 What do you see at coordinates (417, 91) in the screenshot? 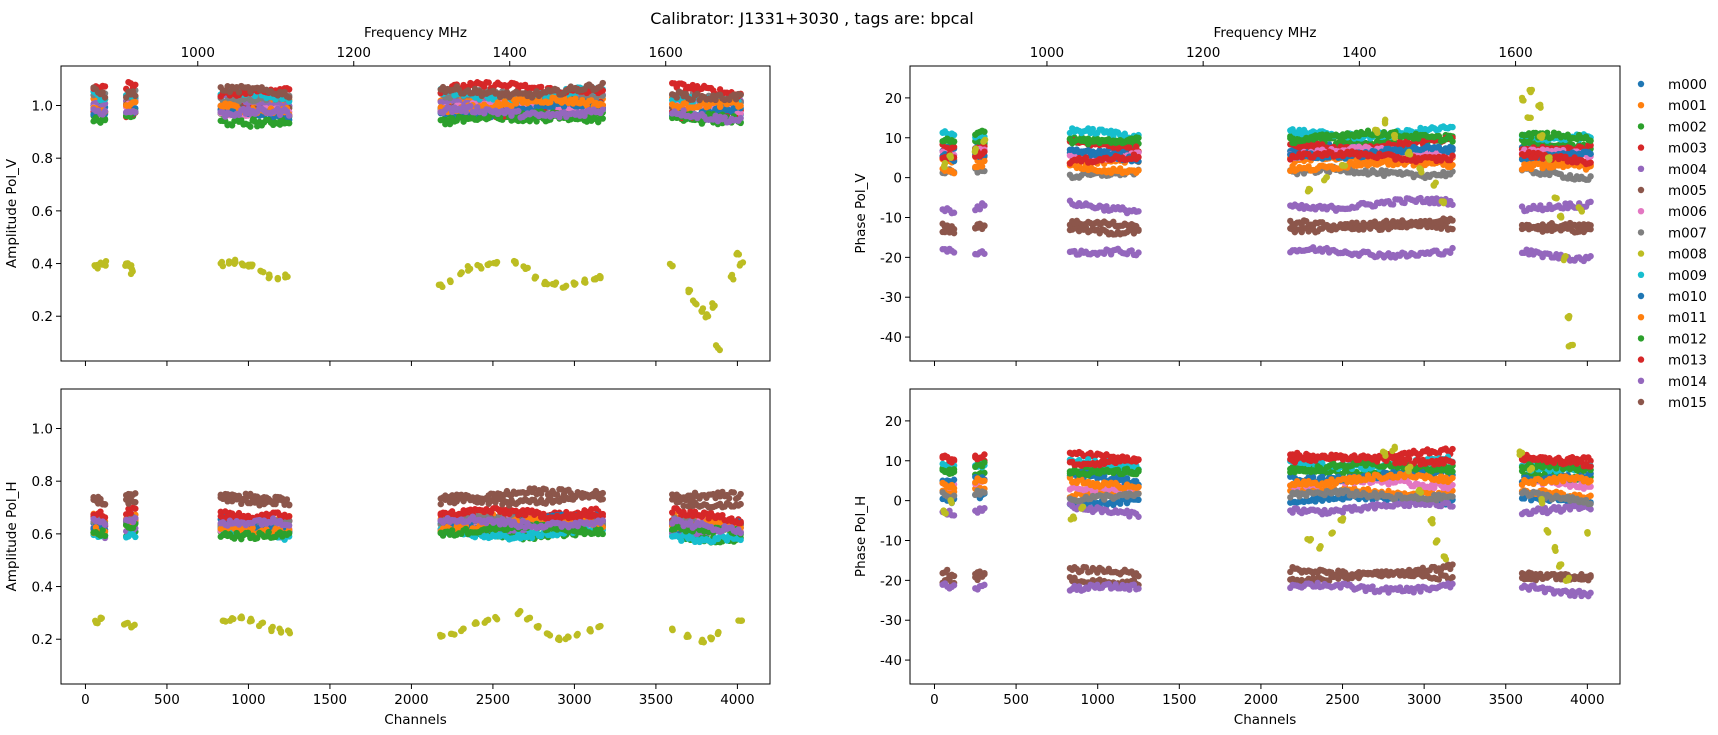
I see `series-m015` at bounding box center [417, 91].